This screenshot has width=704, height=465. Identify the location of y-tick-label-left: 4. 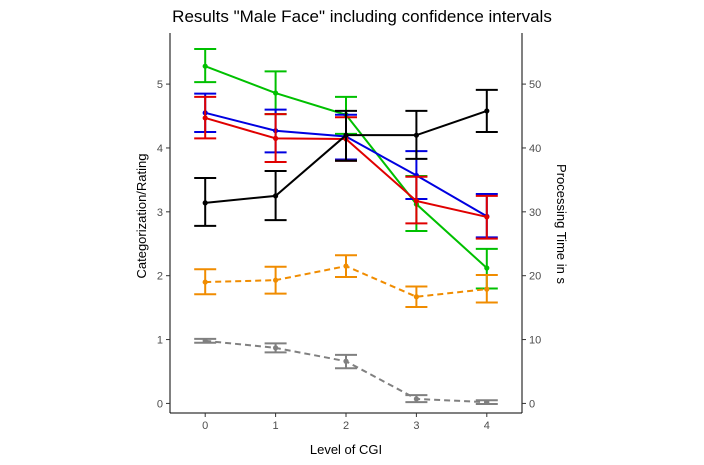
(160, 149).